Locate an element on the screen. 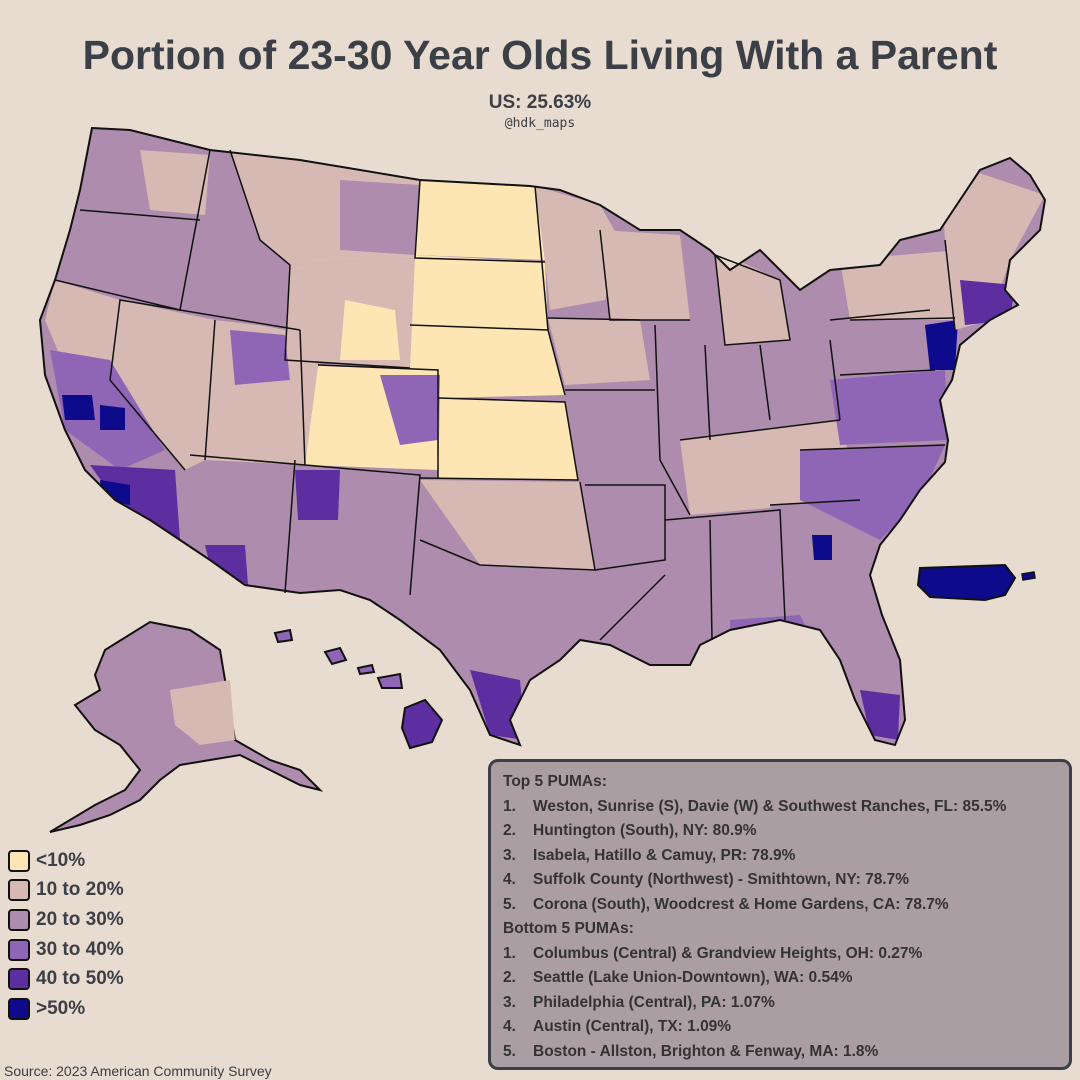 The width and height of the screenshot is (1080, 1080). region-arizona-south is located at coordinates (226, 565).